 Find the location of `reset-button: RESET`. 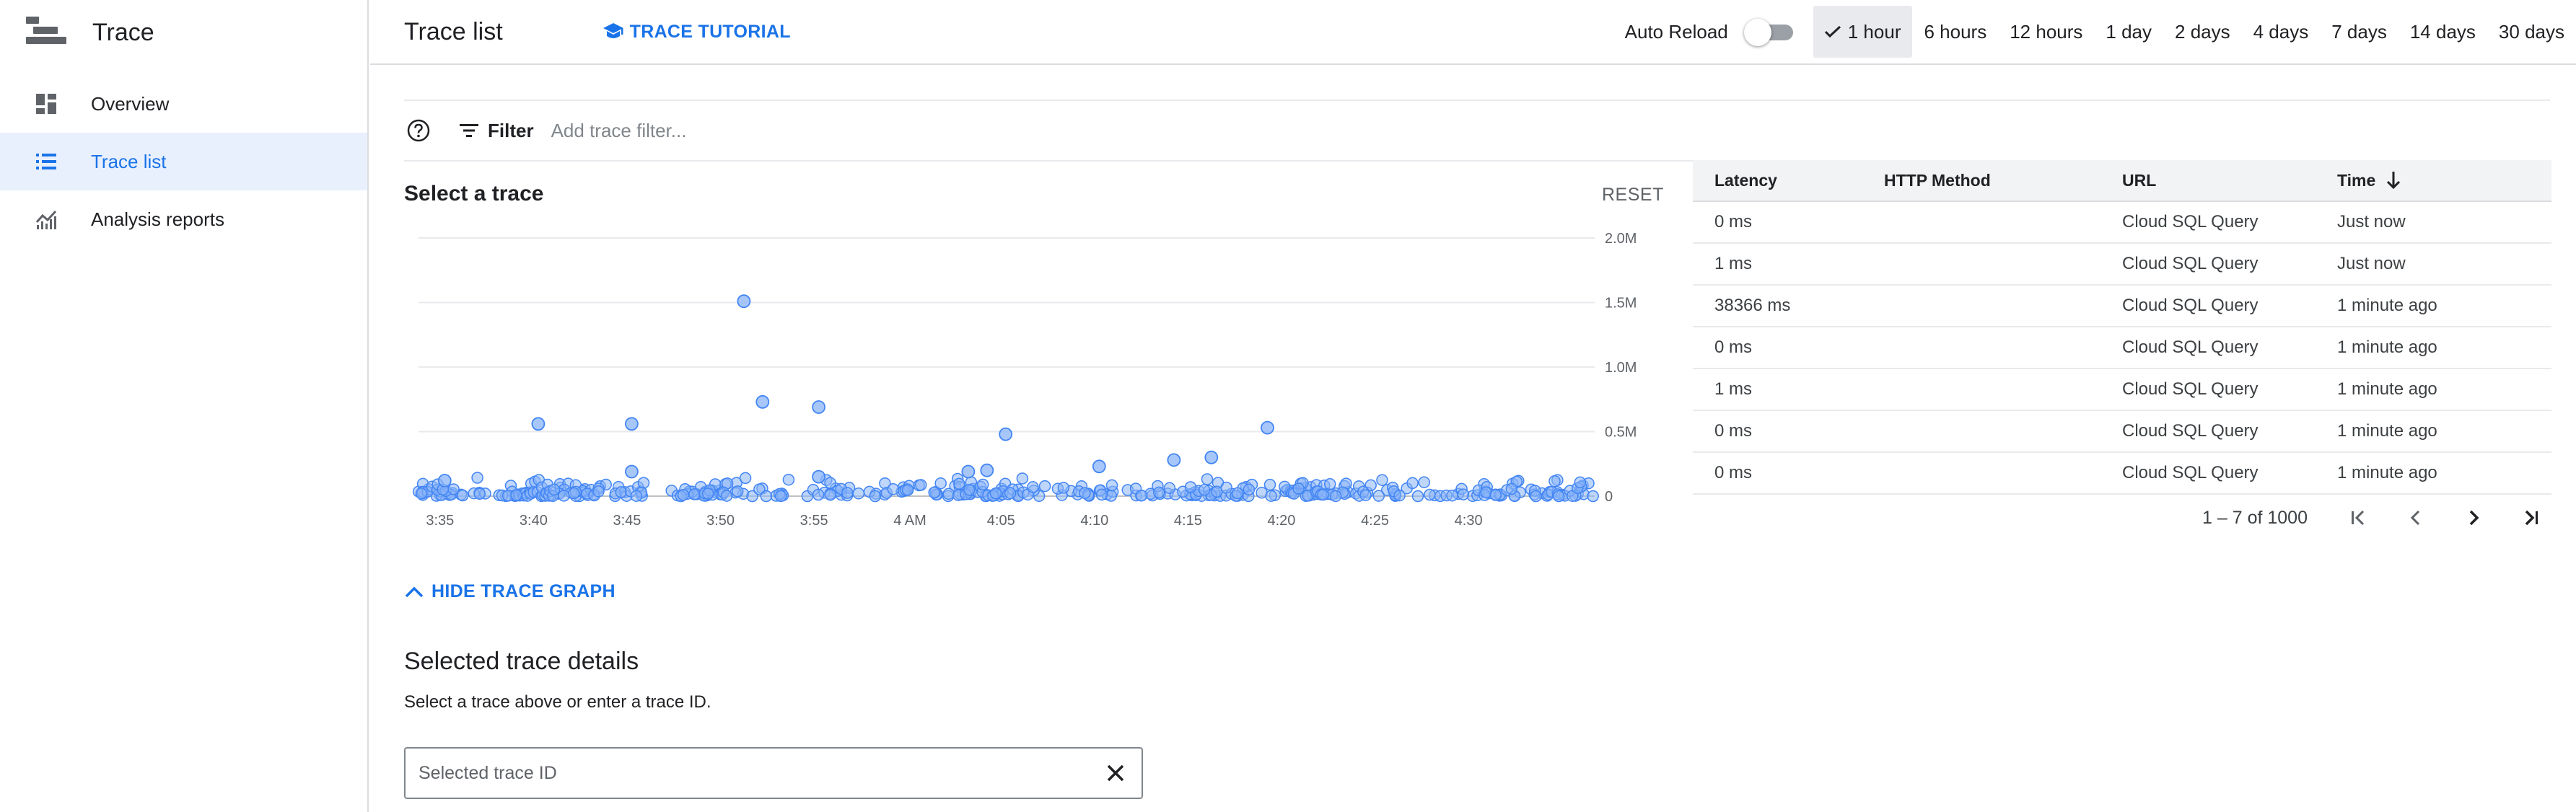

reset-button: RESET is located at coordinates (1633, 195).